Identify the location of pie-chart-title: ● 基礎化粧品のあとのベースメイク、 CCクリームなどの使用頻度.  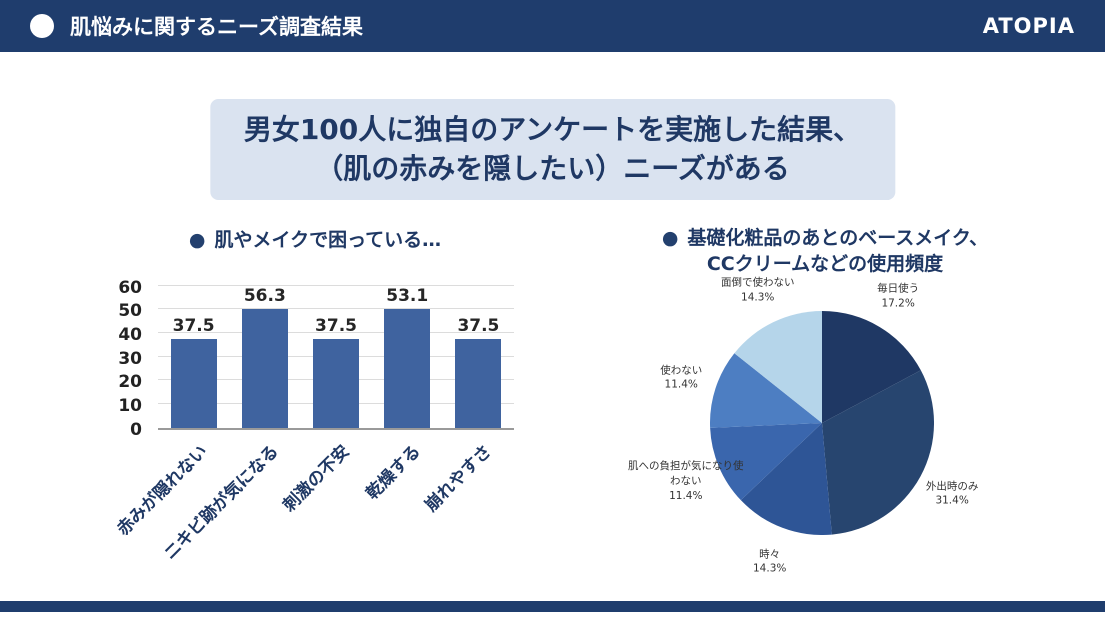
(825, 251).